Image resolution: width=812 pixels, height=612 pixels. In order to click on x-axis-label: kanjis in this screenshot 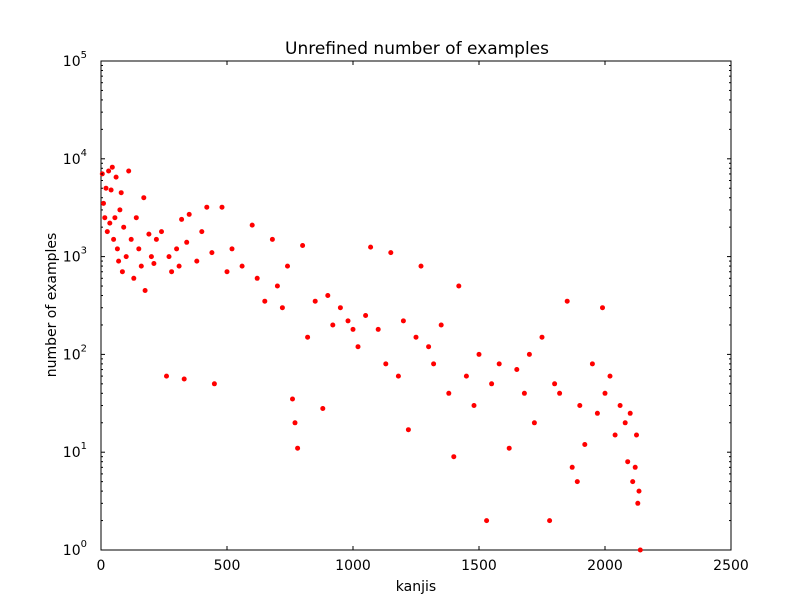, I will do `click(416, 587)`.